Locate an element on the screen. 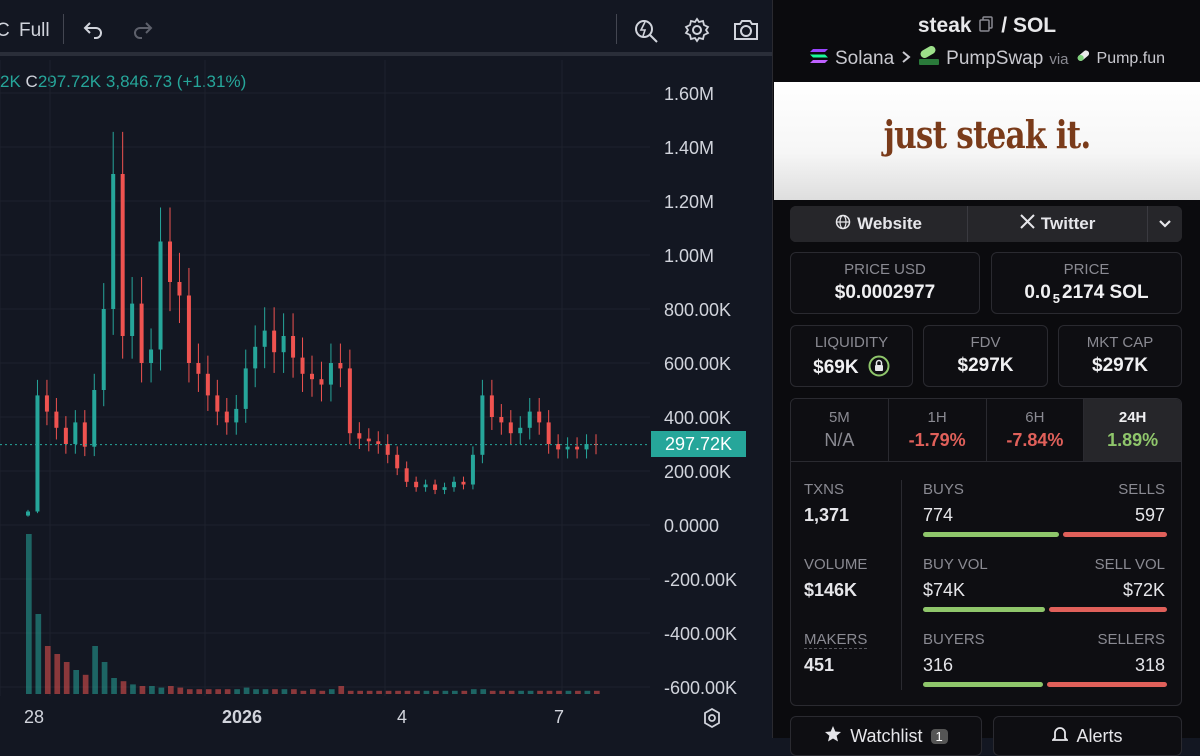 The image size is (1200, 756). launchpad-link: Pump.fun is located at coordinates (1130, 58).